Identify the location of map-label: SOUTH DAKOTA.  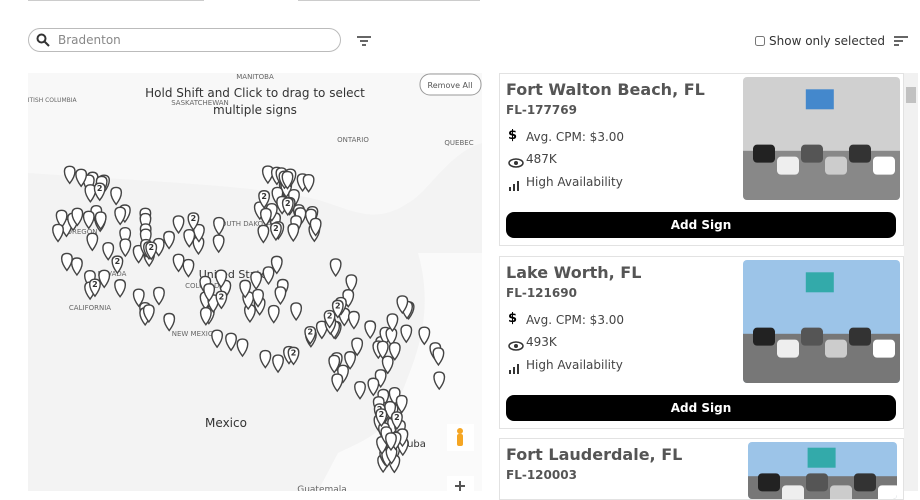
(243, 224).